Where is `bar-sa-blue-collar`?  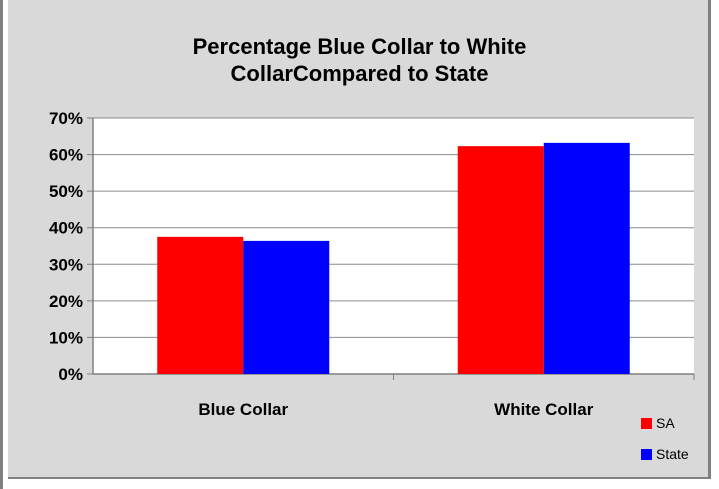 bar-sa-blue-collar is located at coordinates (200, 305).